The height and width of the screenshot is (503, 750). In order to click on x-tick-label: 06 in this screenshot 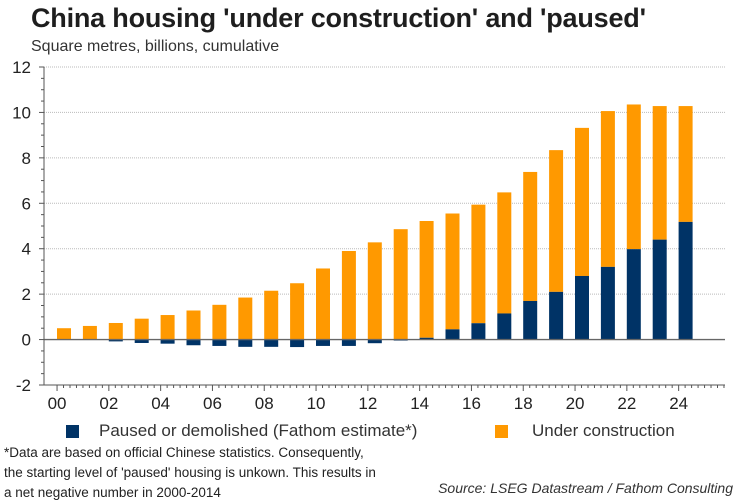, I will do `click(212, 403)`.